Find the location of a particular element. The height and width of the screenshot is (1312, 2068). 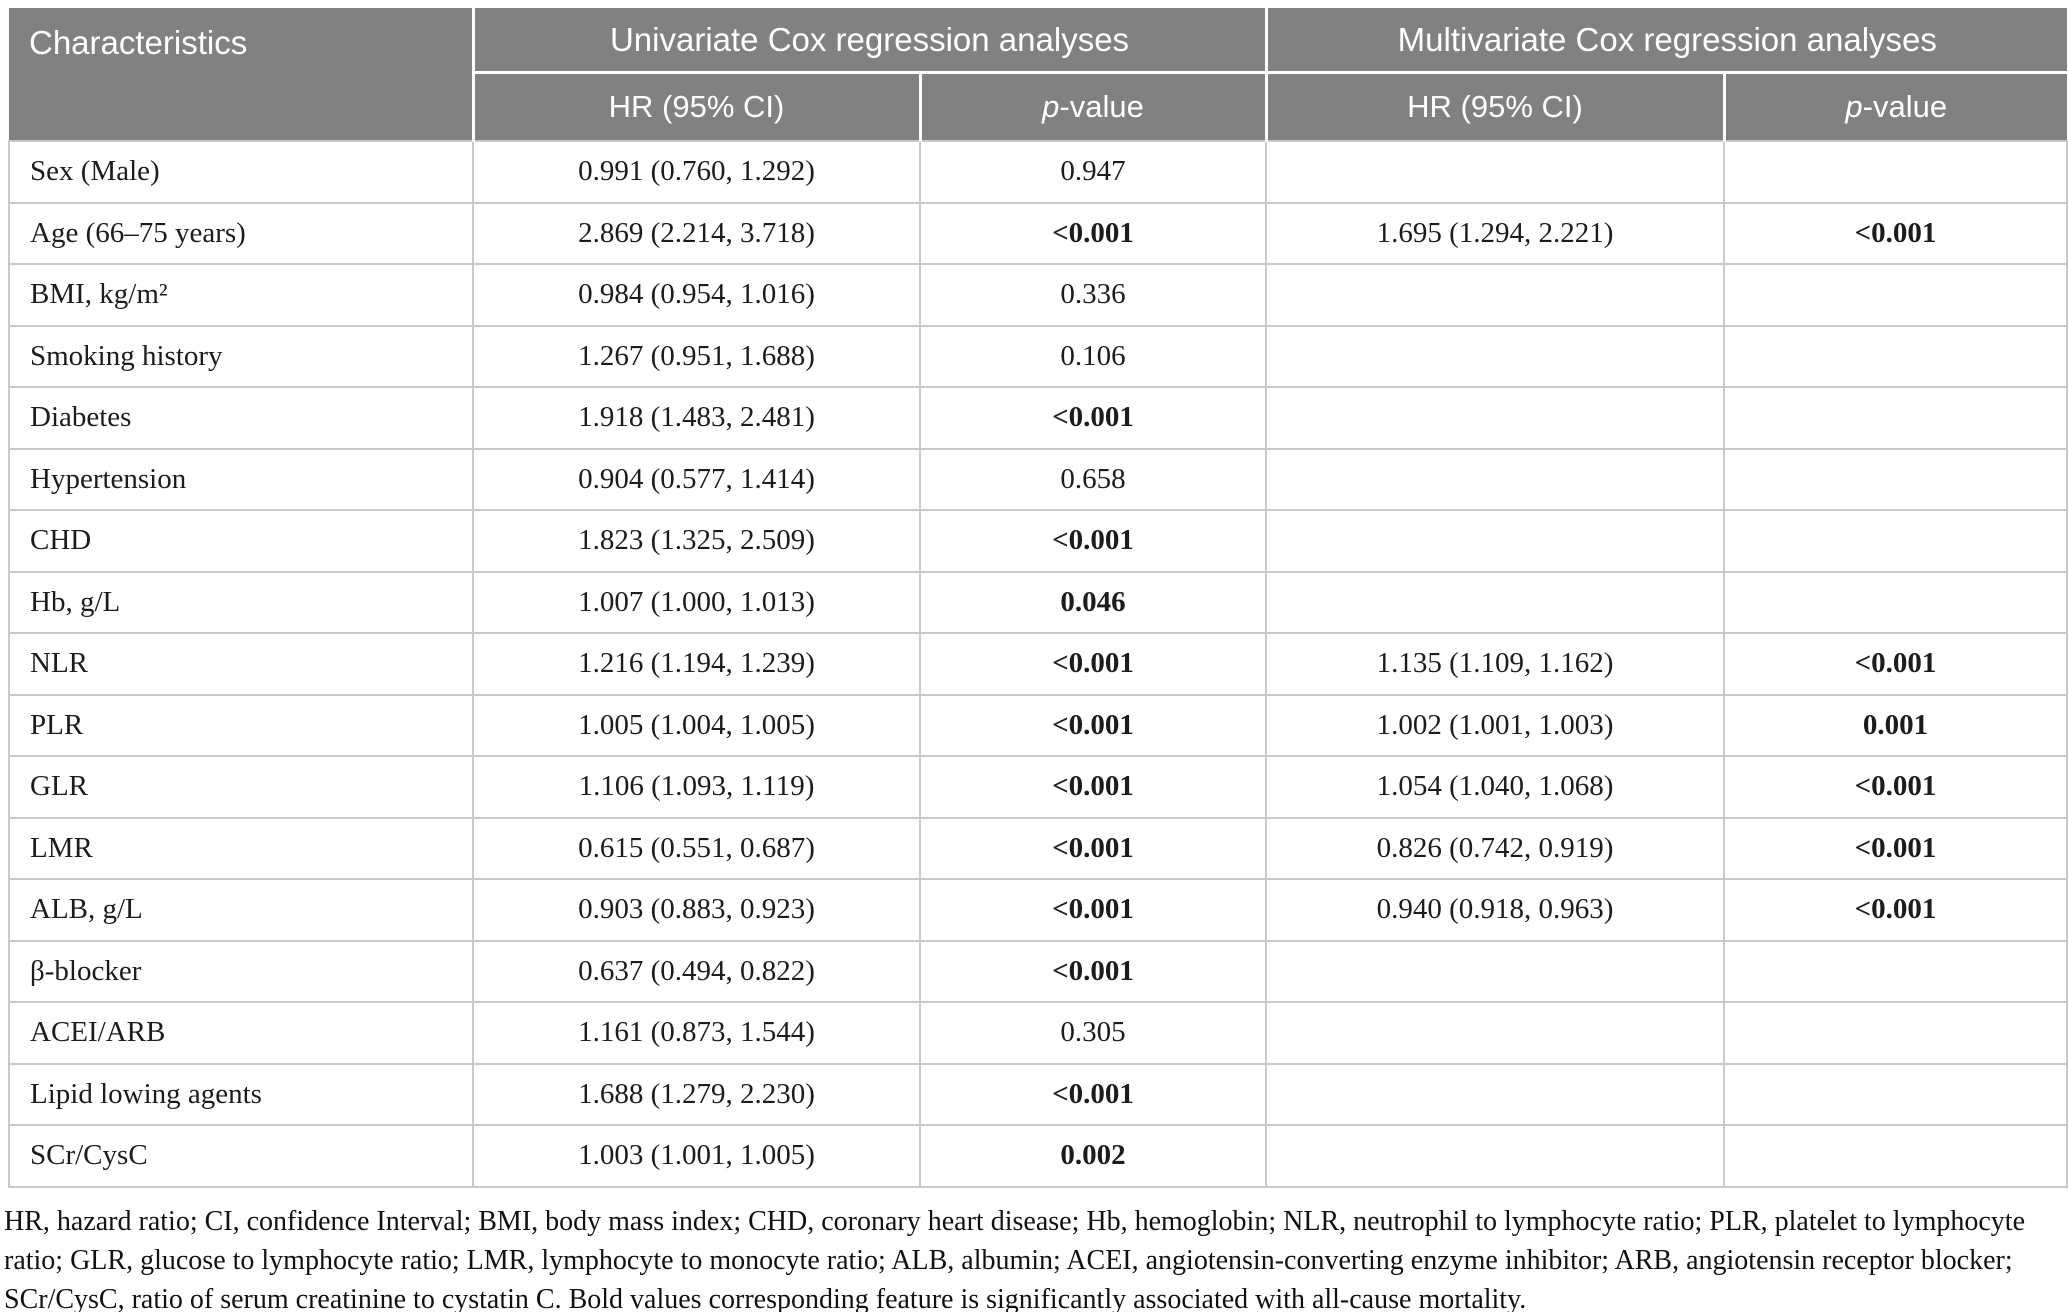

uni-hr-cell: 2.869 (2.214, 3.718) is located at coordinates (696, 233).